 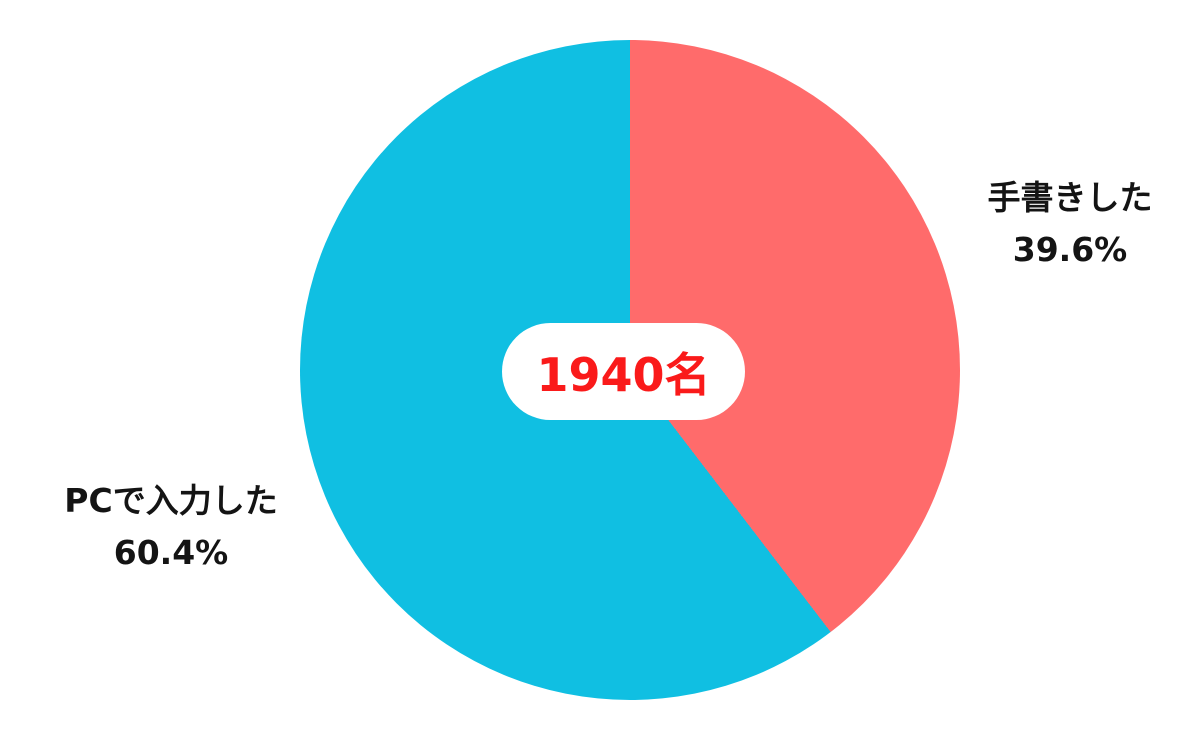 What do you see at coordinates (1070, 249) in the screenshot?
I see `slice-percent-handwritten: 39.6%` at bounding box center [1070, 249].